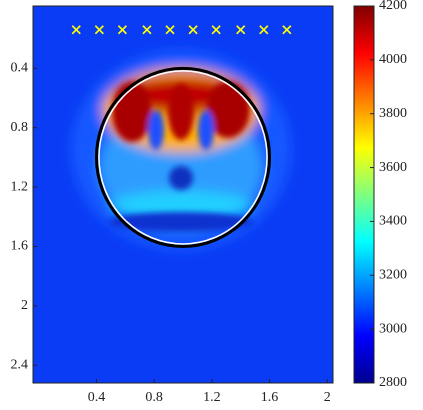  Describe the element at coordinates (20, 186) in the screenshot. I see `y-tick-label: 1.2` at that location.